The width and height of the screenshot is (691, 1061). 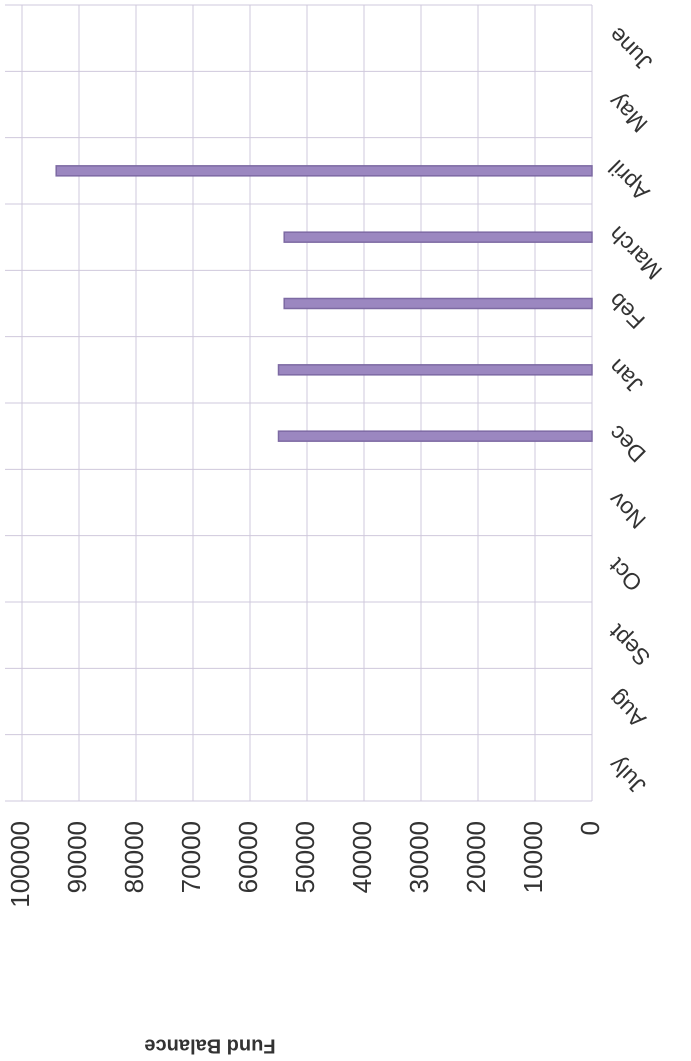 I want to click on y-tick-label: 90000, so click(x=77, y=857).